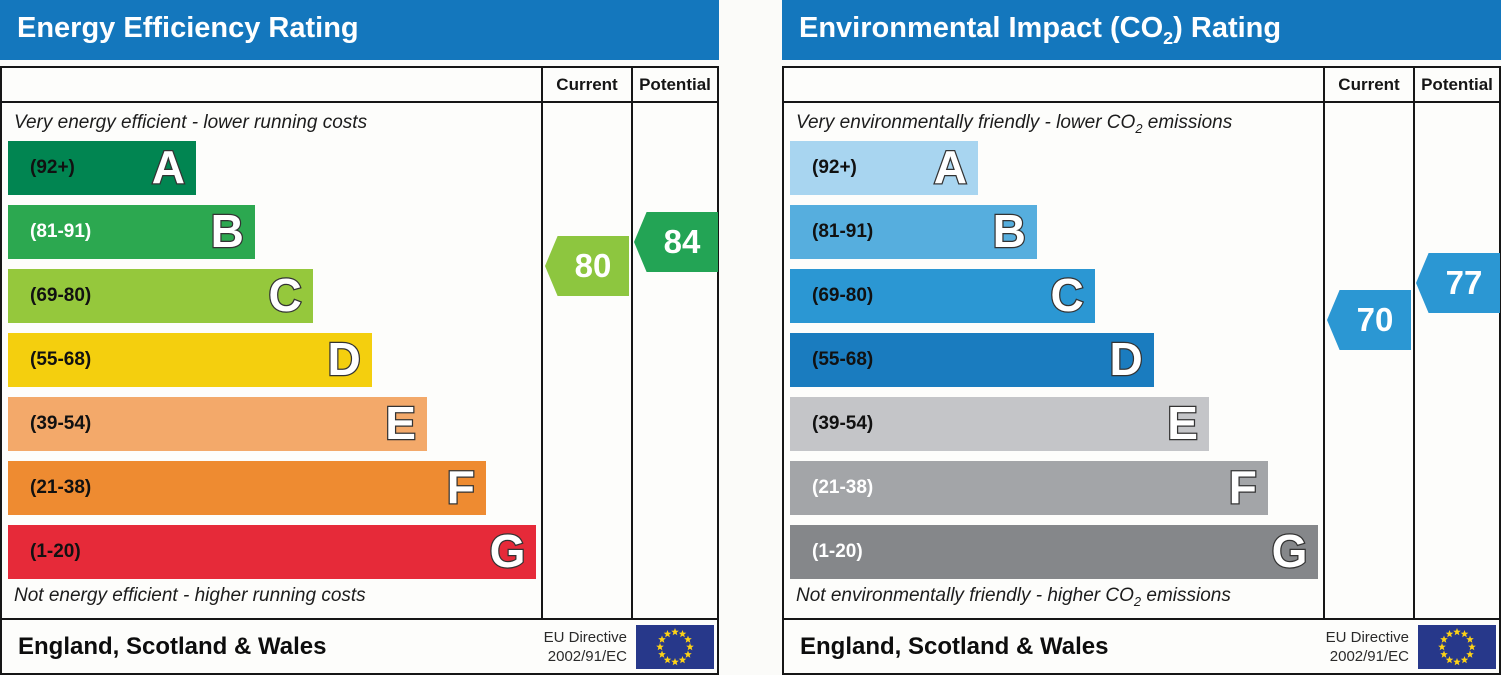 Image resolution: width=1501 pixels, height=675 pixels. Describe the element at coordinates (1464, 282) in the screenshot. I see `potential-rating-value: 77` at that location.